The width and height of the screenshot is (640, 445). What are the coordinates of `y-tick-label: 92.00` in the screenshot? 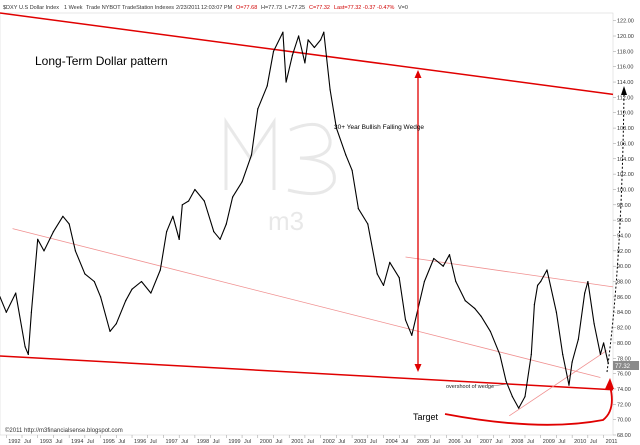 It's located at (624, 252).